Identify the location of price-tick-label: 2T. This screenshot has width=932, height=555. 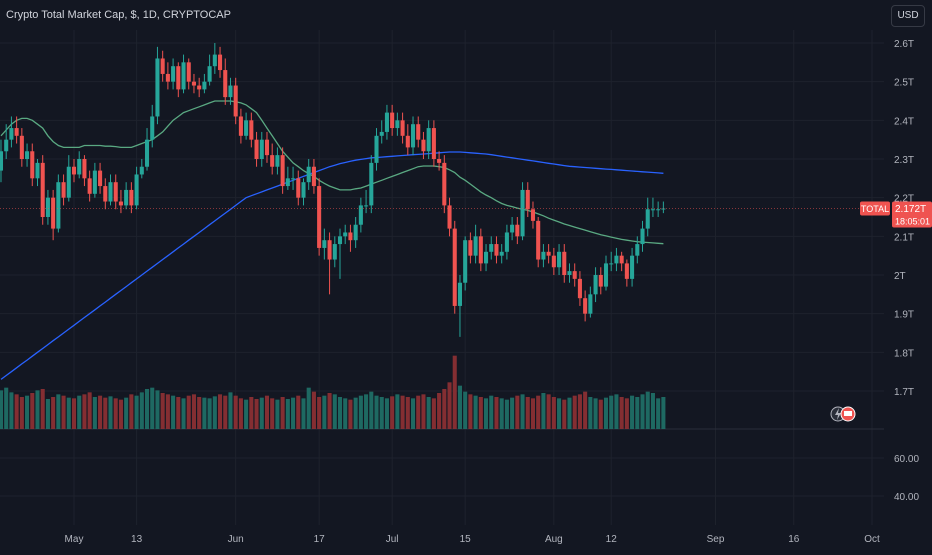
(900, 276).